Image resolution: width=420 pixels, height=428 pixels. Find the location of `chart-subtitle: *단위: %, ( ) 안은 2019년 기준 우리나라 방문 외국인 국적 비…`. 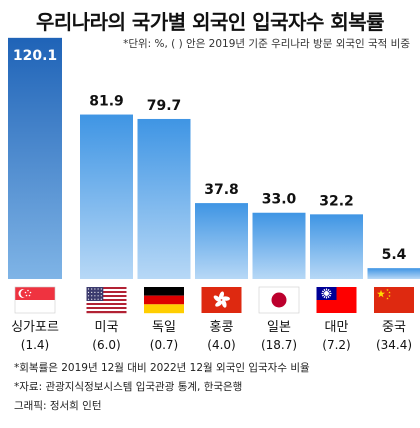

chart-subtitle: *단위: %, ( ) 안은 2019년 기준 우리나라 방문 외국인 국적 비… is located at coordinates (266, 44).